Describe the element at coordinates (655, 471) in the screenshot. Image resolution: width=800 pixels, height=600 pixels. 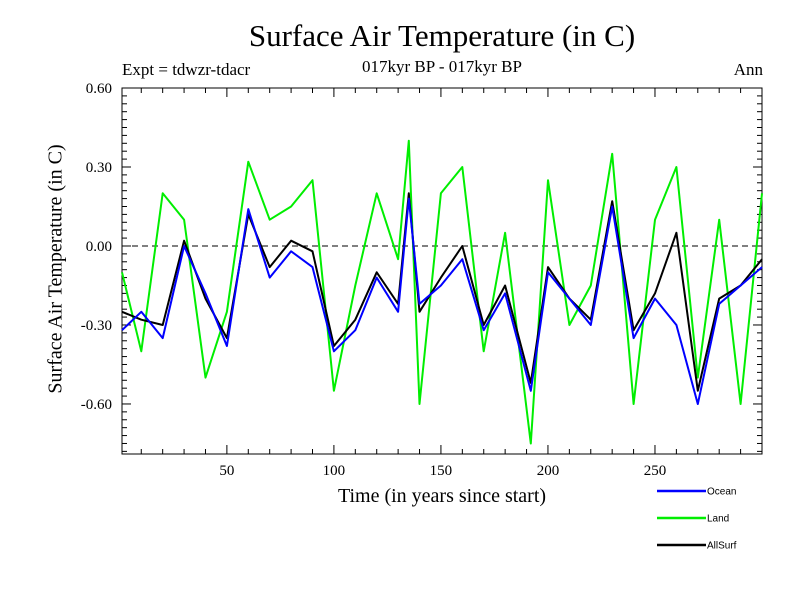
I see `x-tick-label: 250` at that location.